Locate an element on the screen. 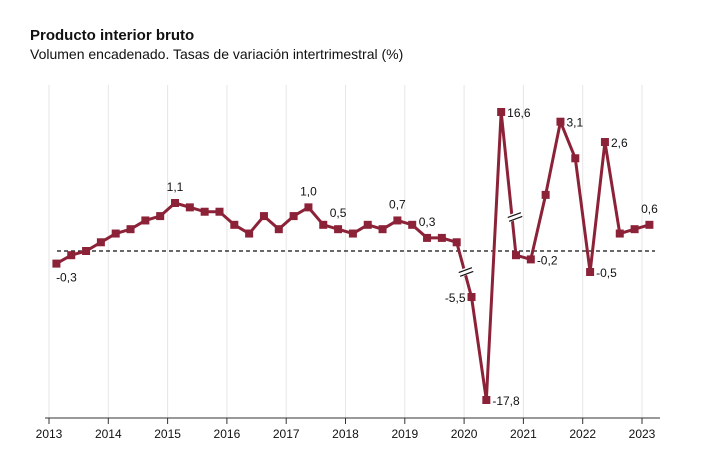 The height and width of the screenshot is (456, 721). x-tick-label: 2023 is located at coordinates (642, 434).